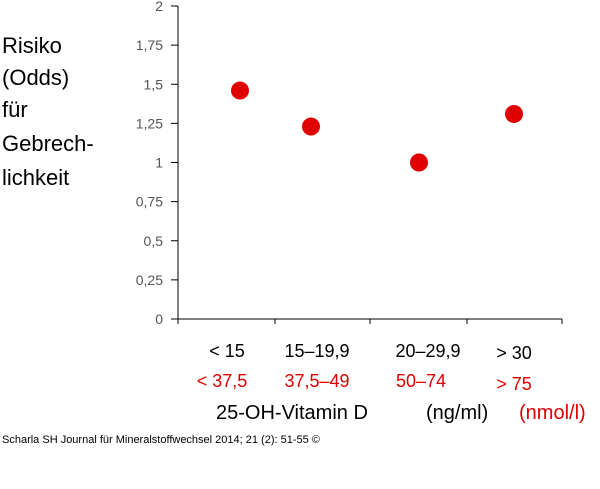 The width and height of the screenshot is (600, 489). Describe the element at coordinates (222, 381) in the screenshot. I see `x-category-label-nmol: < 37,5` at that location.